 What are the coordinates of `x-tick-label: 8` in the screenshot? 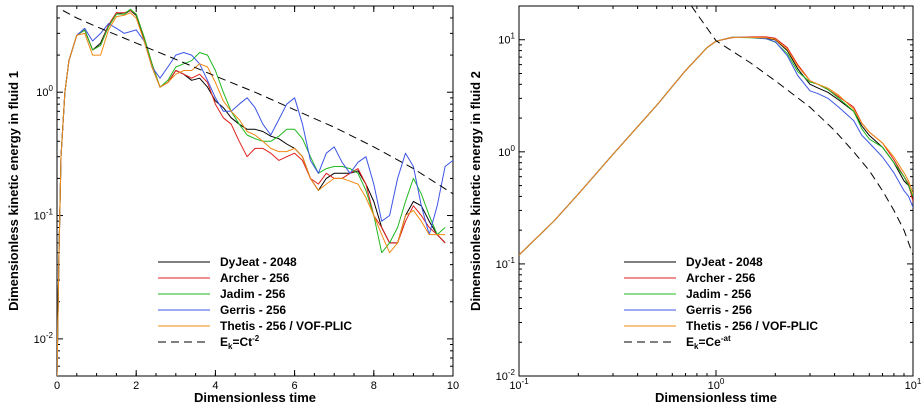 It's located at (374, 386).